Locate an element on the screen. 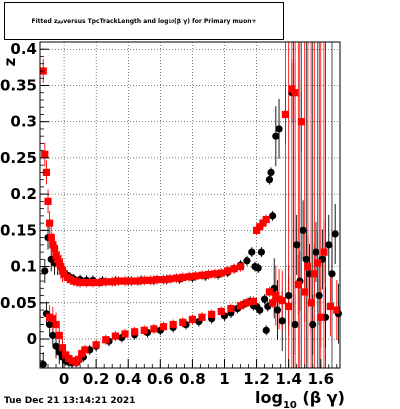 The width and height of the screenshot is (400, 409). y-tick-label: 0.15 is located at coordinates (18, 230).